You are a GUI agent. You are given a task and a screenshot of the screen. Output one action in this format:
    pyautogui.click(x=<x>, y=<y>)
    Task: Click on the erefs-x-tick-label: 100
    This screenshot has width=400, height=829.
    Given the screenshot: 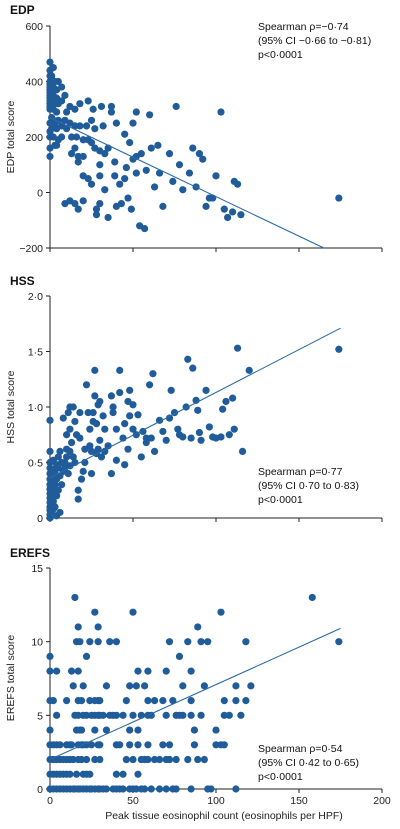 What is the action you would take?
    pyautogui.click(x=216, y=801)
    